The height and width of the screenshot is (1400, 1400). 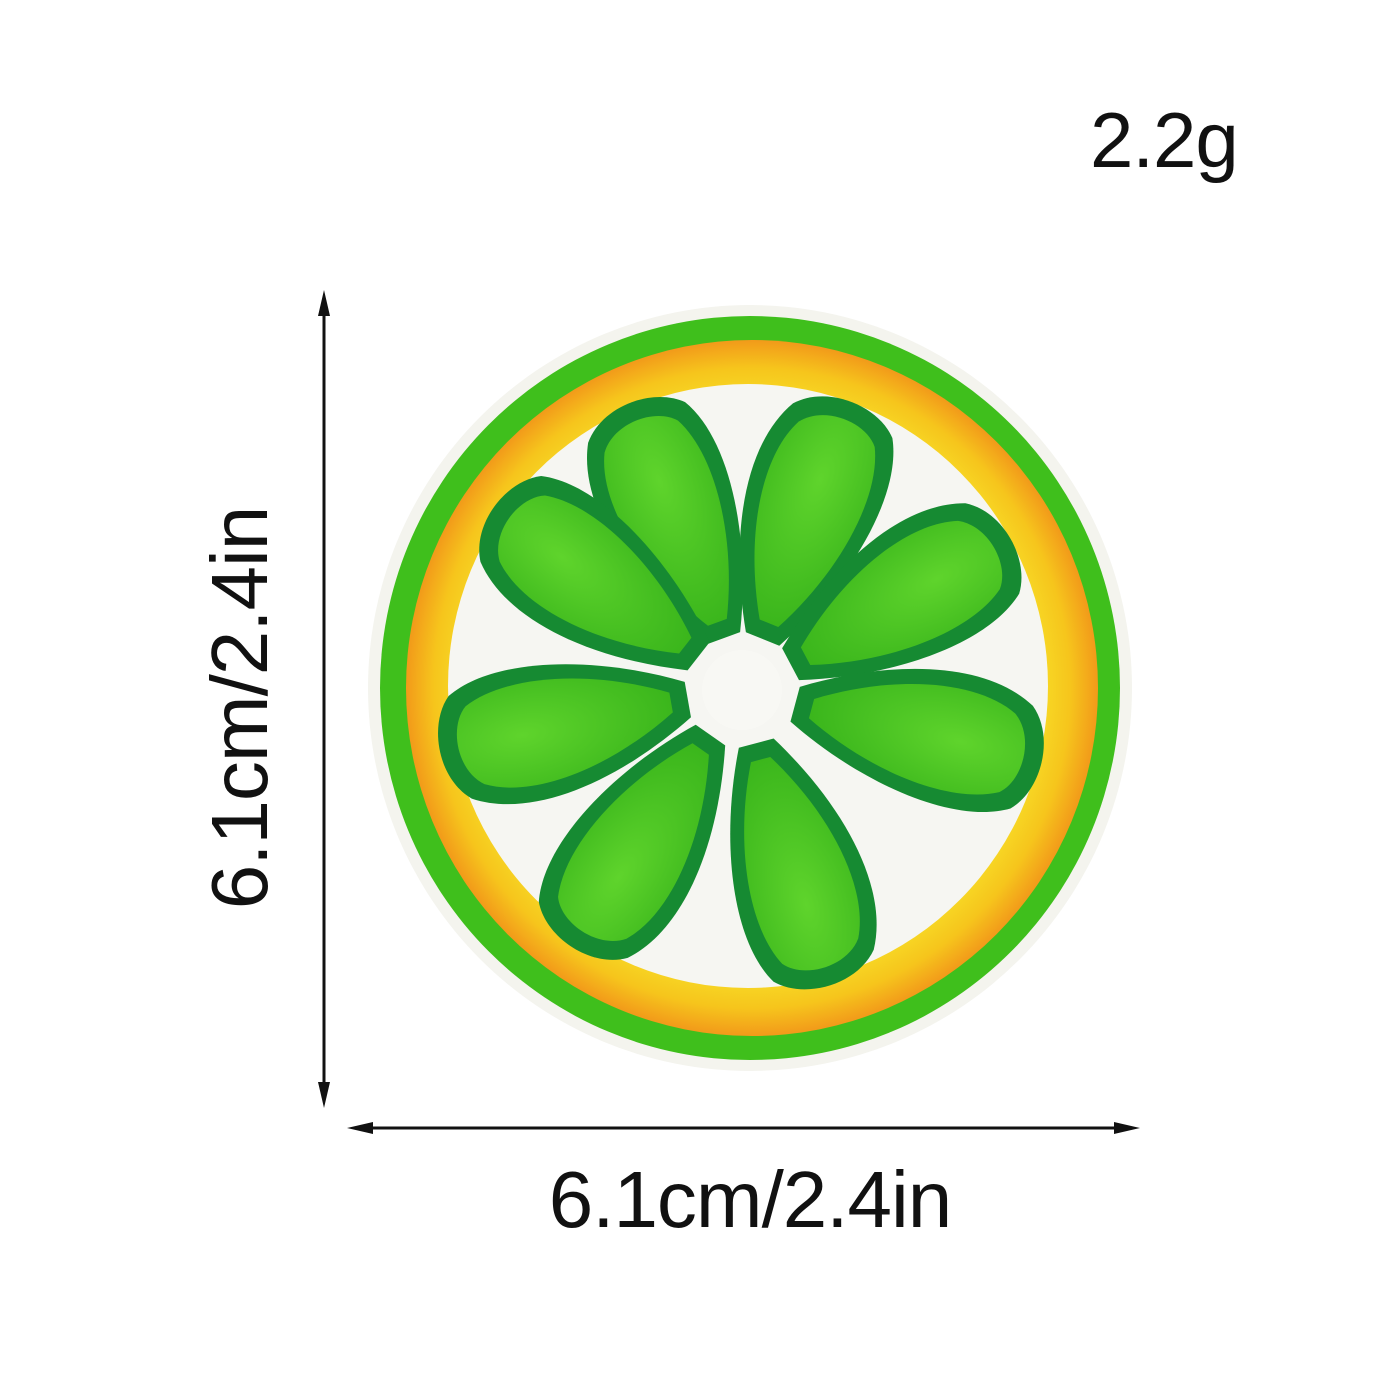 I want to click on weight-label: 2.2g, so click(x=1164, y=140).